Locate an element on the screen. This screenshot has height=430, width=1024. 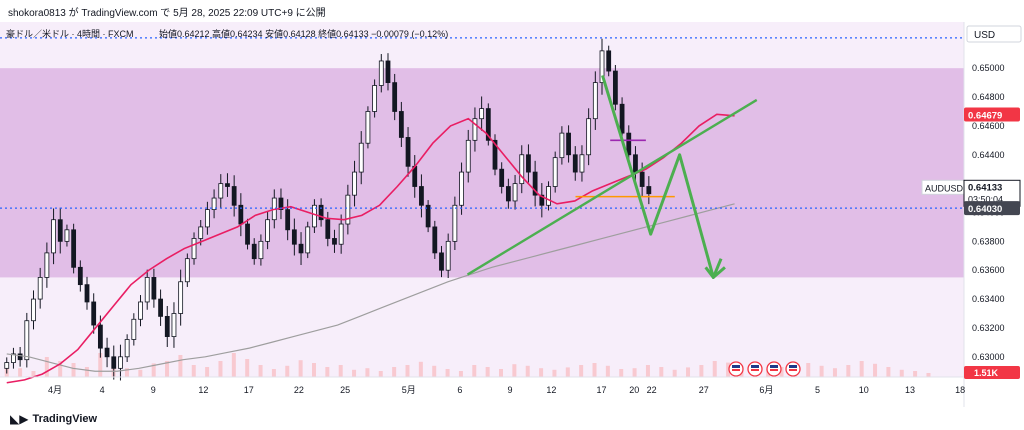
price-tick-label: 0.63800 is located at coordinates (988, 241).